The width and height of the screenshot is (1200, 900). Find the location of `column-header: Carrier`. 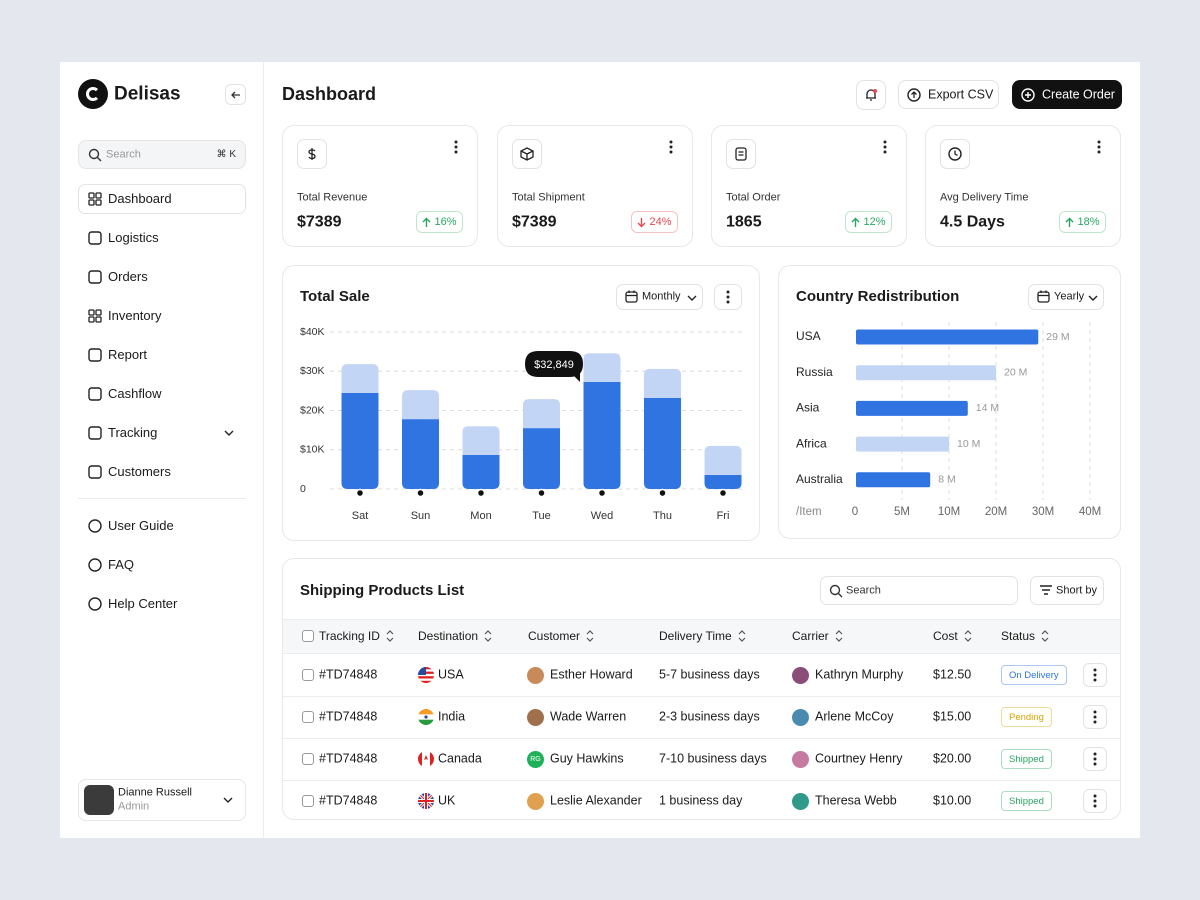

column-header: Carrier is located at coordinates (818, 636).